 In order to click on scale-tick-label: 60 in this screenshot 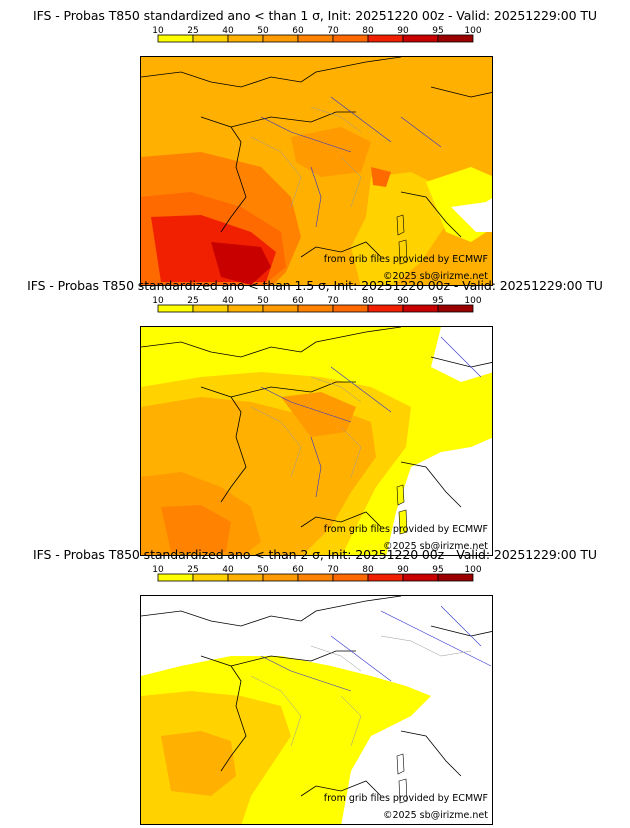, I will do `click(298, 570)`.